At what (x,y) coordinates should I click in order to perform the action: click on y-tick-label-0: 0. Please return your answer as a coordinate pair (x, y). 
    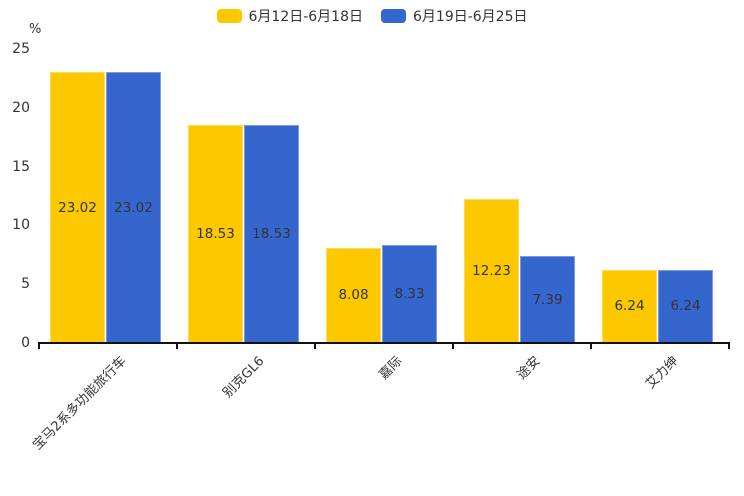
    Looking at the image, I should click on (25, 343).